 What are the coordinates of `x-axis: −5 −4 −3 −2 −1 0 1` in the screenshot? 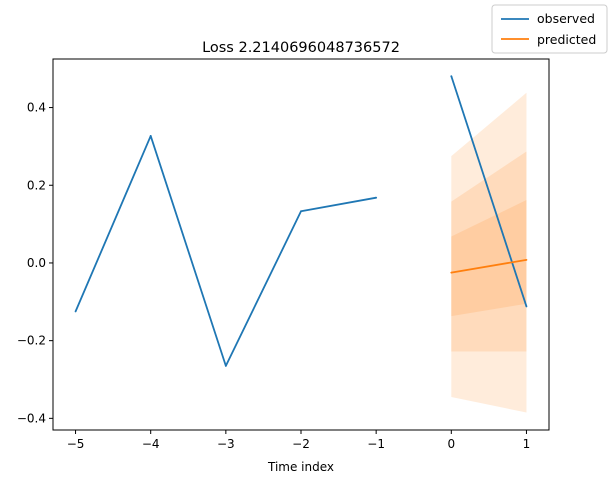 It's located at (299, 440).